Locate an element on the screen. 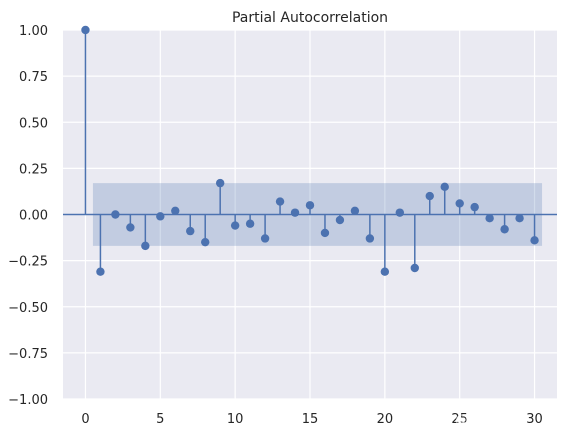  x-tick-label: 30 is located at coordinates (534, 419).